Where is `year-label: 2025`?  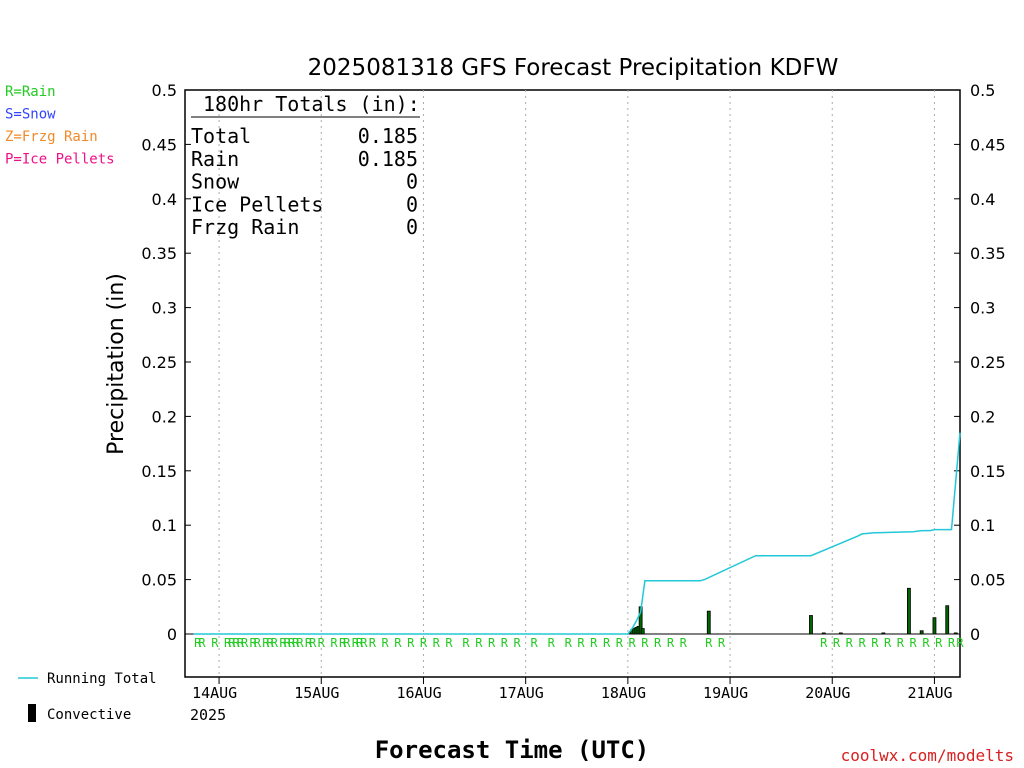
year-label: 2025 is located at coordinates (208, 715).